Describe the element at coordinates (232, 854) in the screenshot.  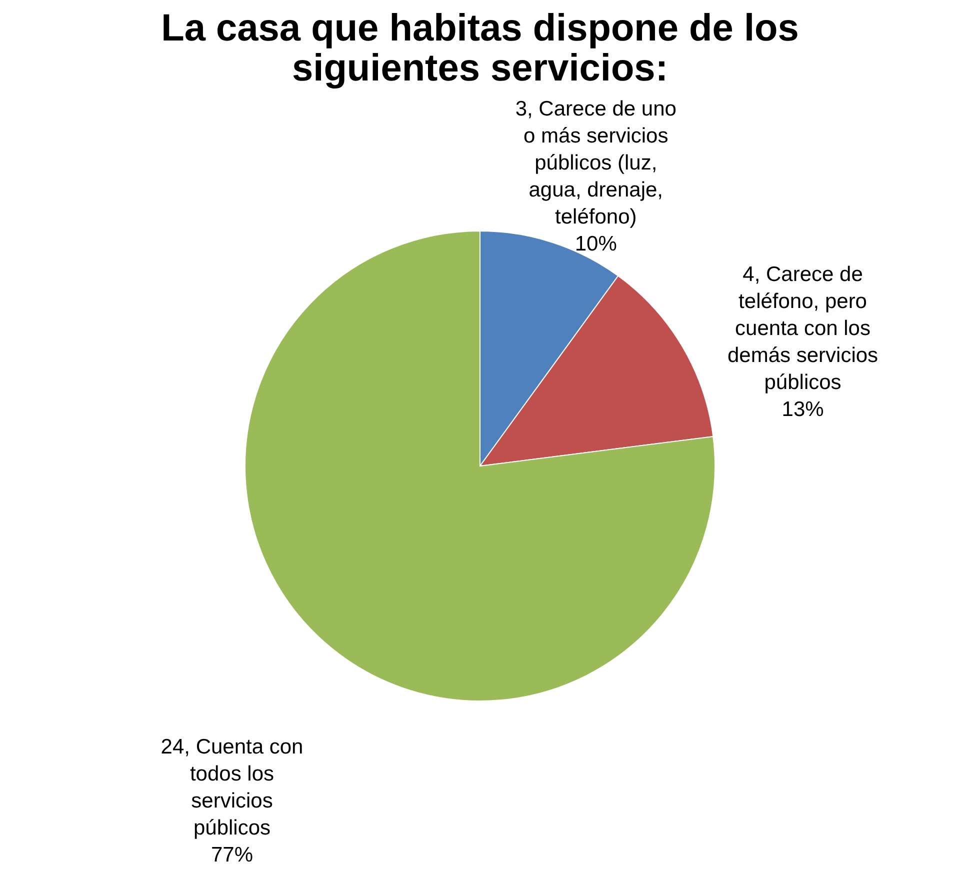
I see `data-label: 77%` at that location.